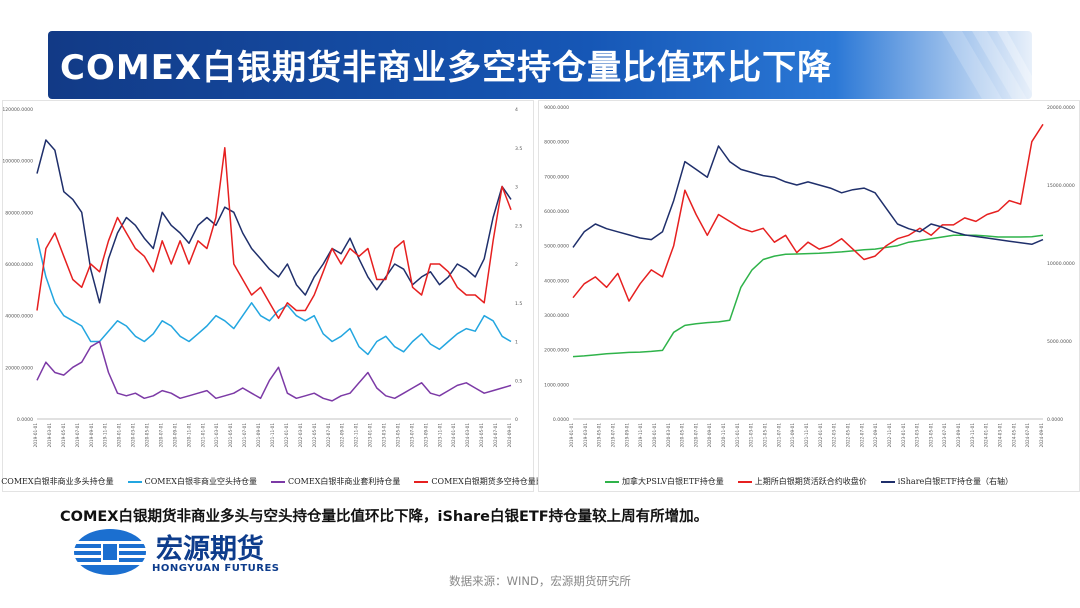  Describe the element at coordinates (110, 552) in the screenshot. I see `logo-icon` at that location.